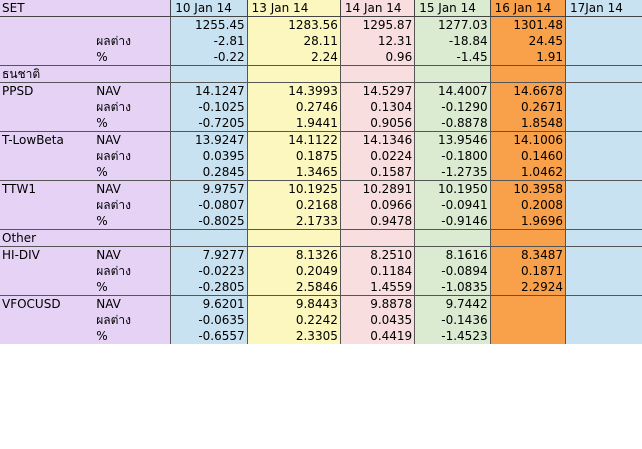 The height and width of the screenshot is (449, 642). I want to click on cell: 9.6201, so click(209, 303).